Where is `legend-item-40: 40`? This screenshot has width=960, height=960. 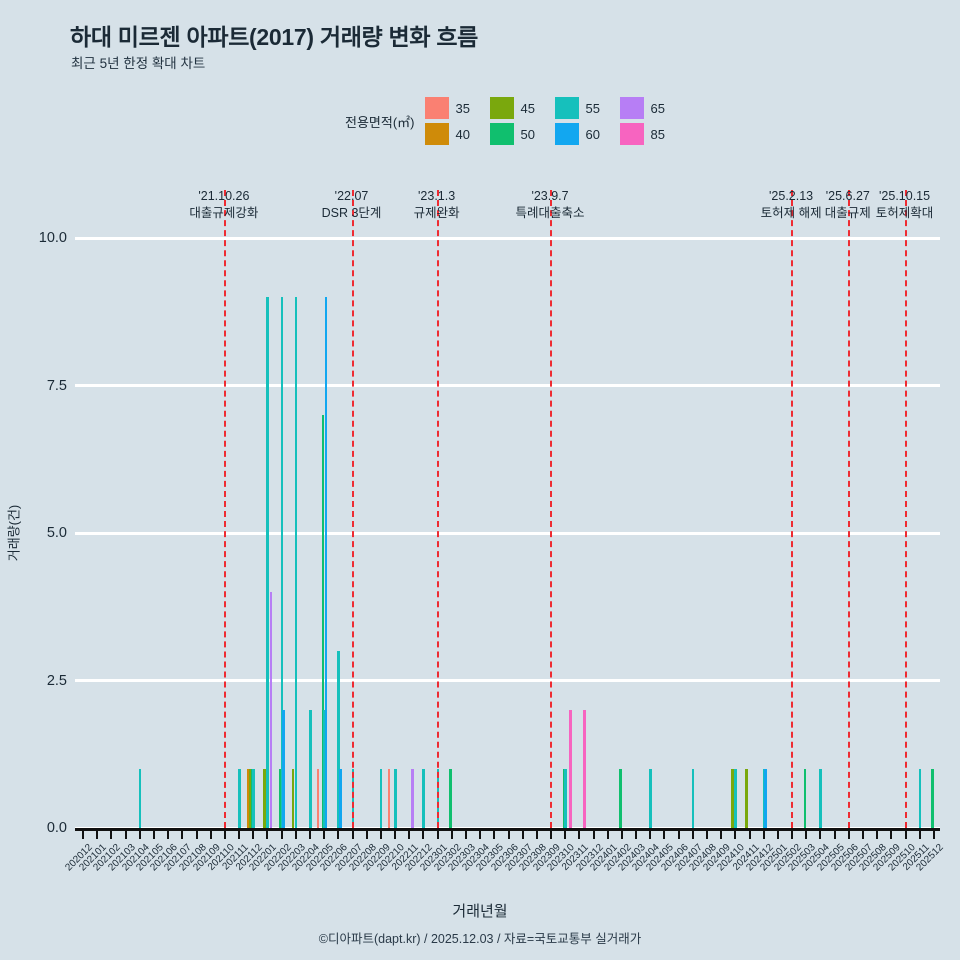 legend-item-40: 40 is located at coordinates (450, 134).